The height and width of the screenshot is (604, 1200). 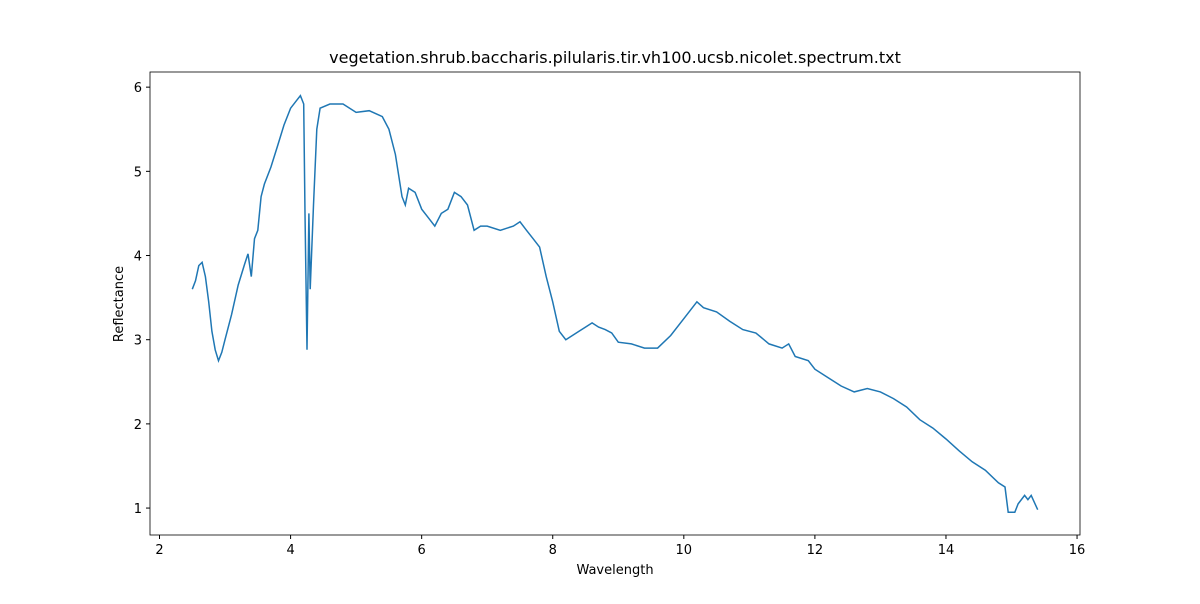 I want to click on x-tick-label: 4, so click(x=290, y=550).